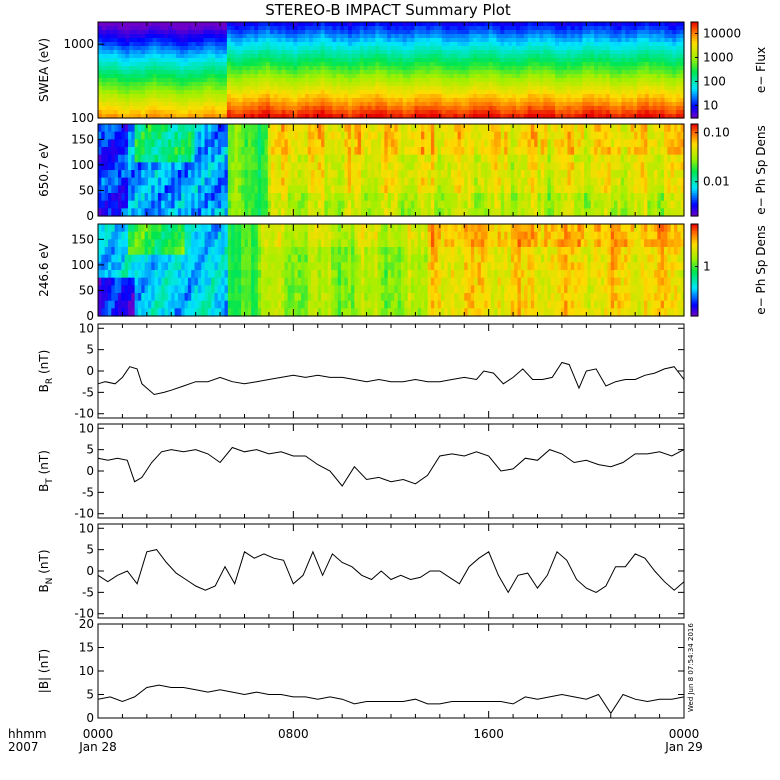  Describe the element at coordinates (694, 115) in the screenshot. I see `colorbar-segment` at that location.